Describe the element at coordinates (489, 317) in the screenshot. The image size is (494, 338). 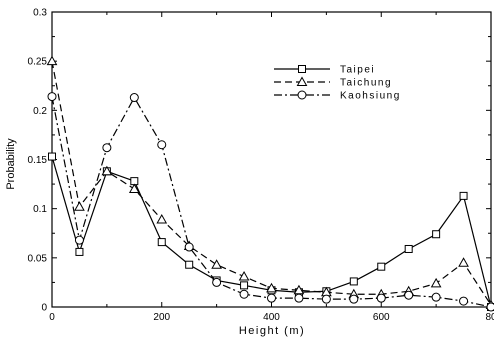
I see `x-tick-label: 80` at that location.